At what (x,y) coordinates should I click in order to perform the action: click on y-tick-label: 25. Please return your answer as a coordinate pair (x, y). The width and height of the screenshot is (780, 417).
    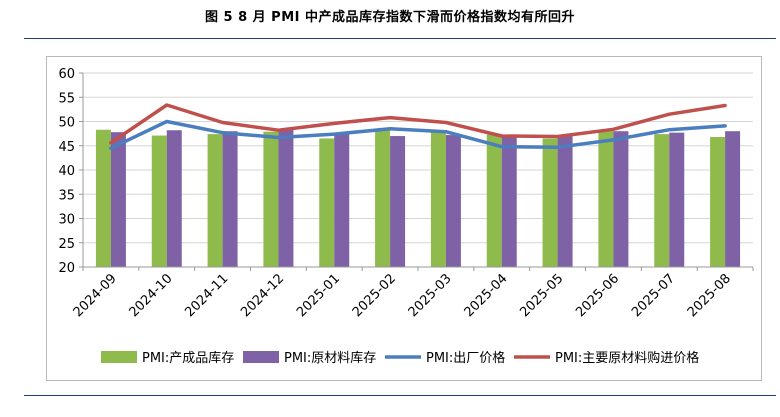
    Looking at the image, I should click on (66, 244).